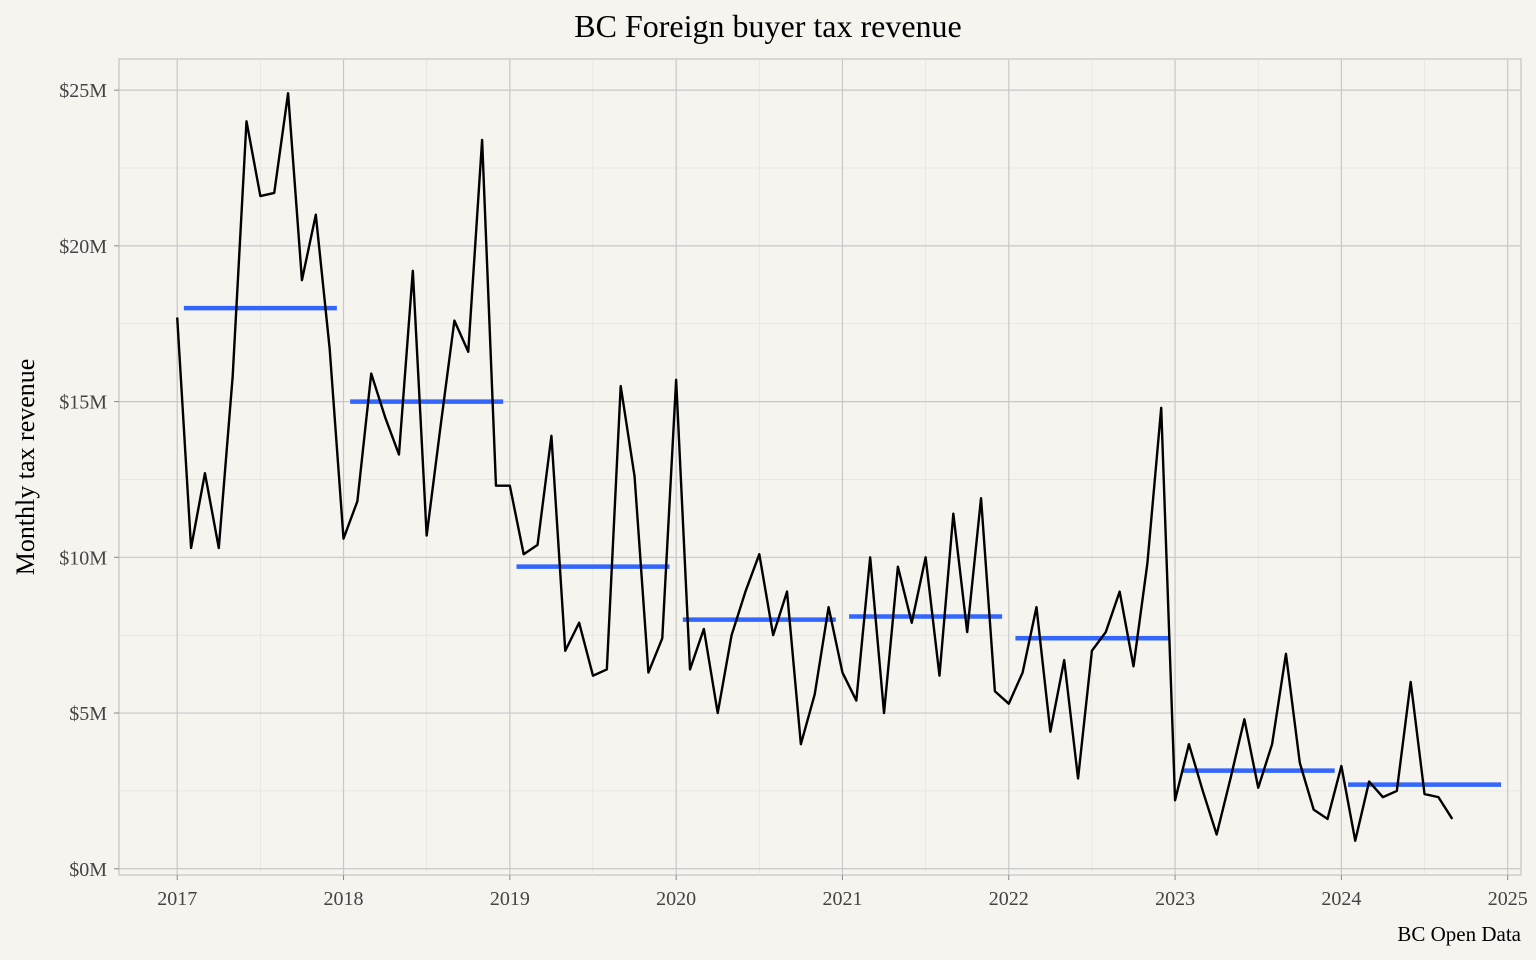  Describe the element at coordinates (510, 899) in the screenshot. I see `x-tick-label: 2019` at that location.